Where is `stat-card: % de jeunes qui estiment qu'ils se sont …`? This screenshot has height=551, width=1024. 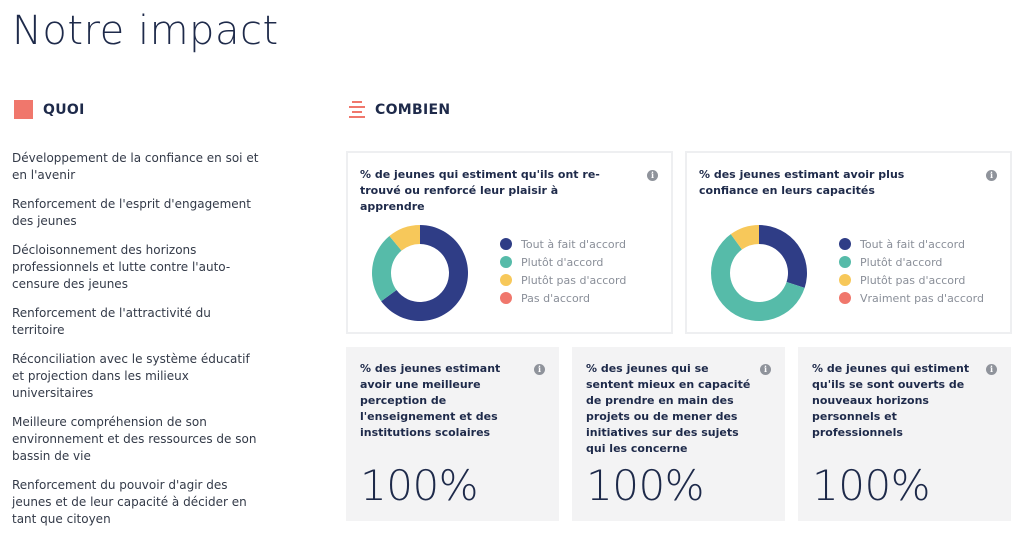 stat-card: % de jeunes qui estiment qu'ils se sont … is located at coordinates (904, 434).